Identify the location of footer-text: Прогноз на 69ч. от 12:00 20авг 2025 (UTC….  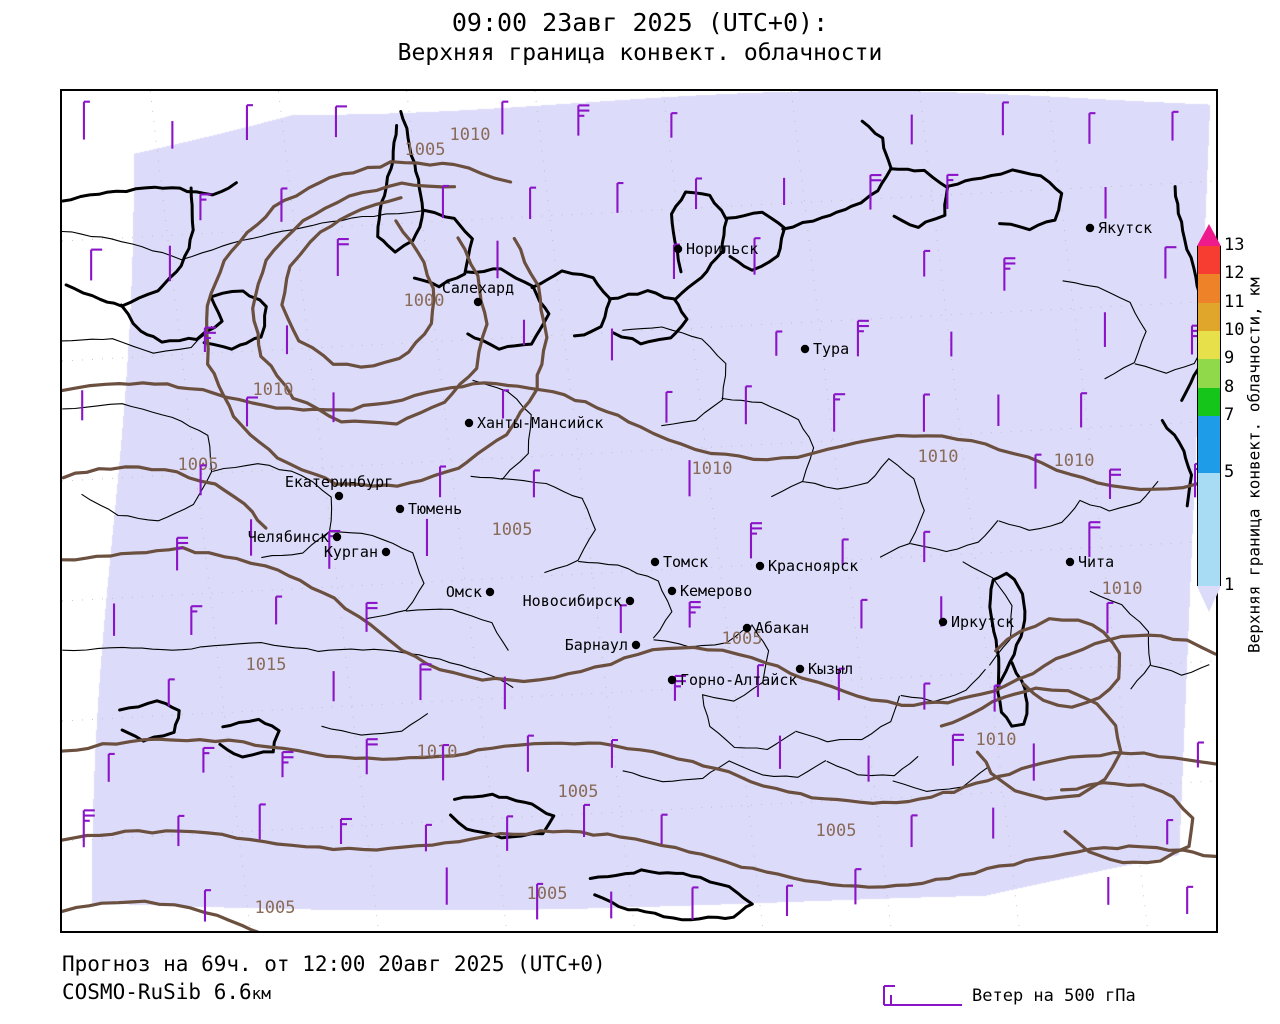
(334, 979).